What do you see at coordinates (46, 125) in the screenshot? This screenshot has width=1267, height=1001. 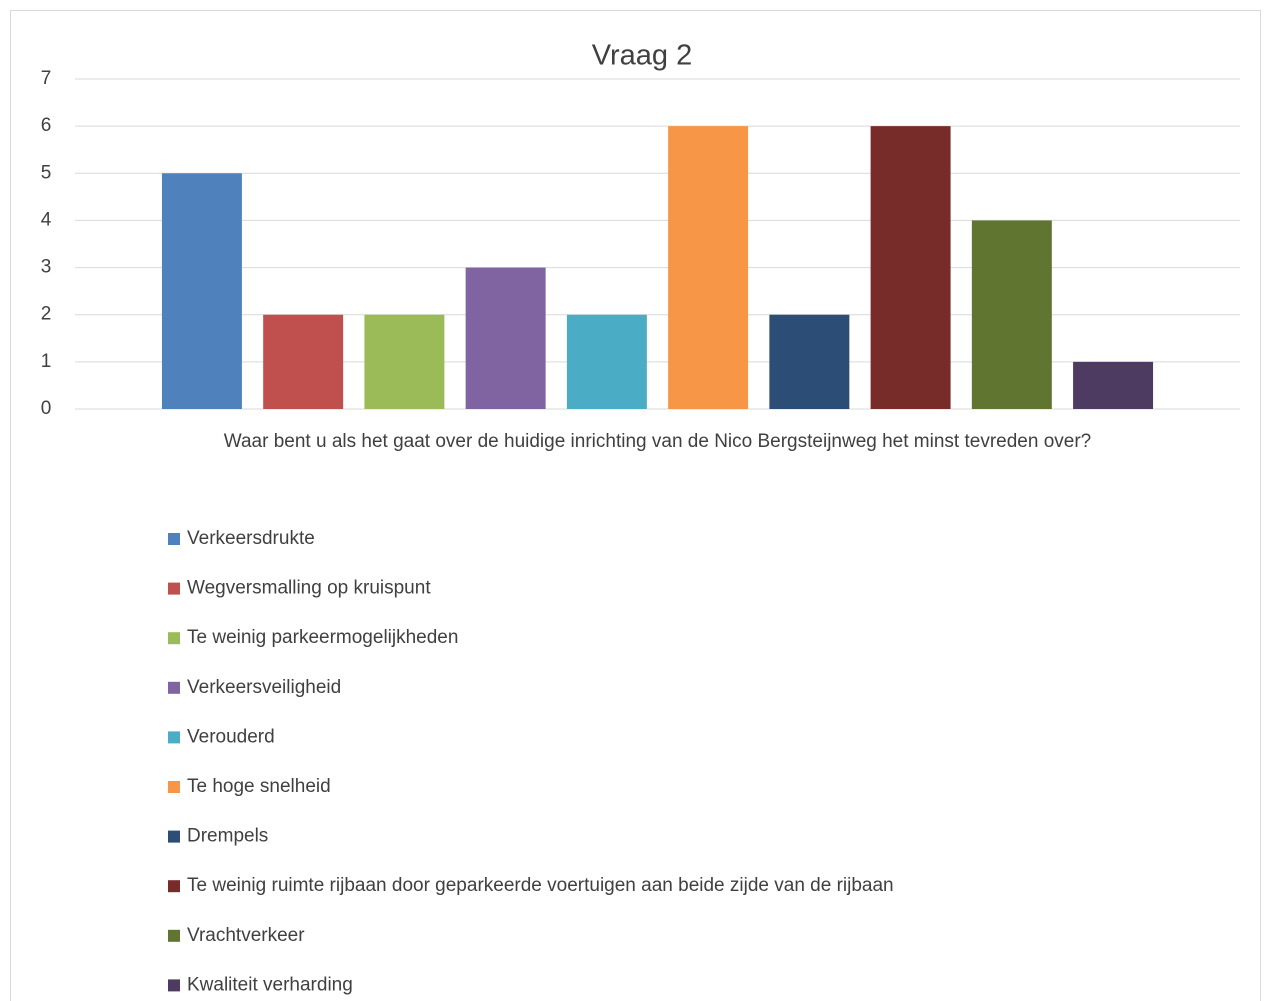 I see `y-tick-label: 6` at bounding box center [46, 125].